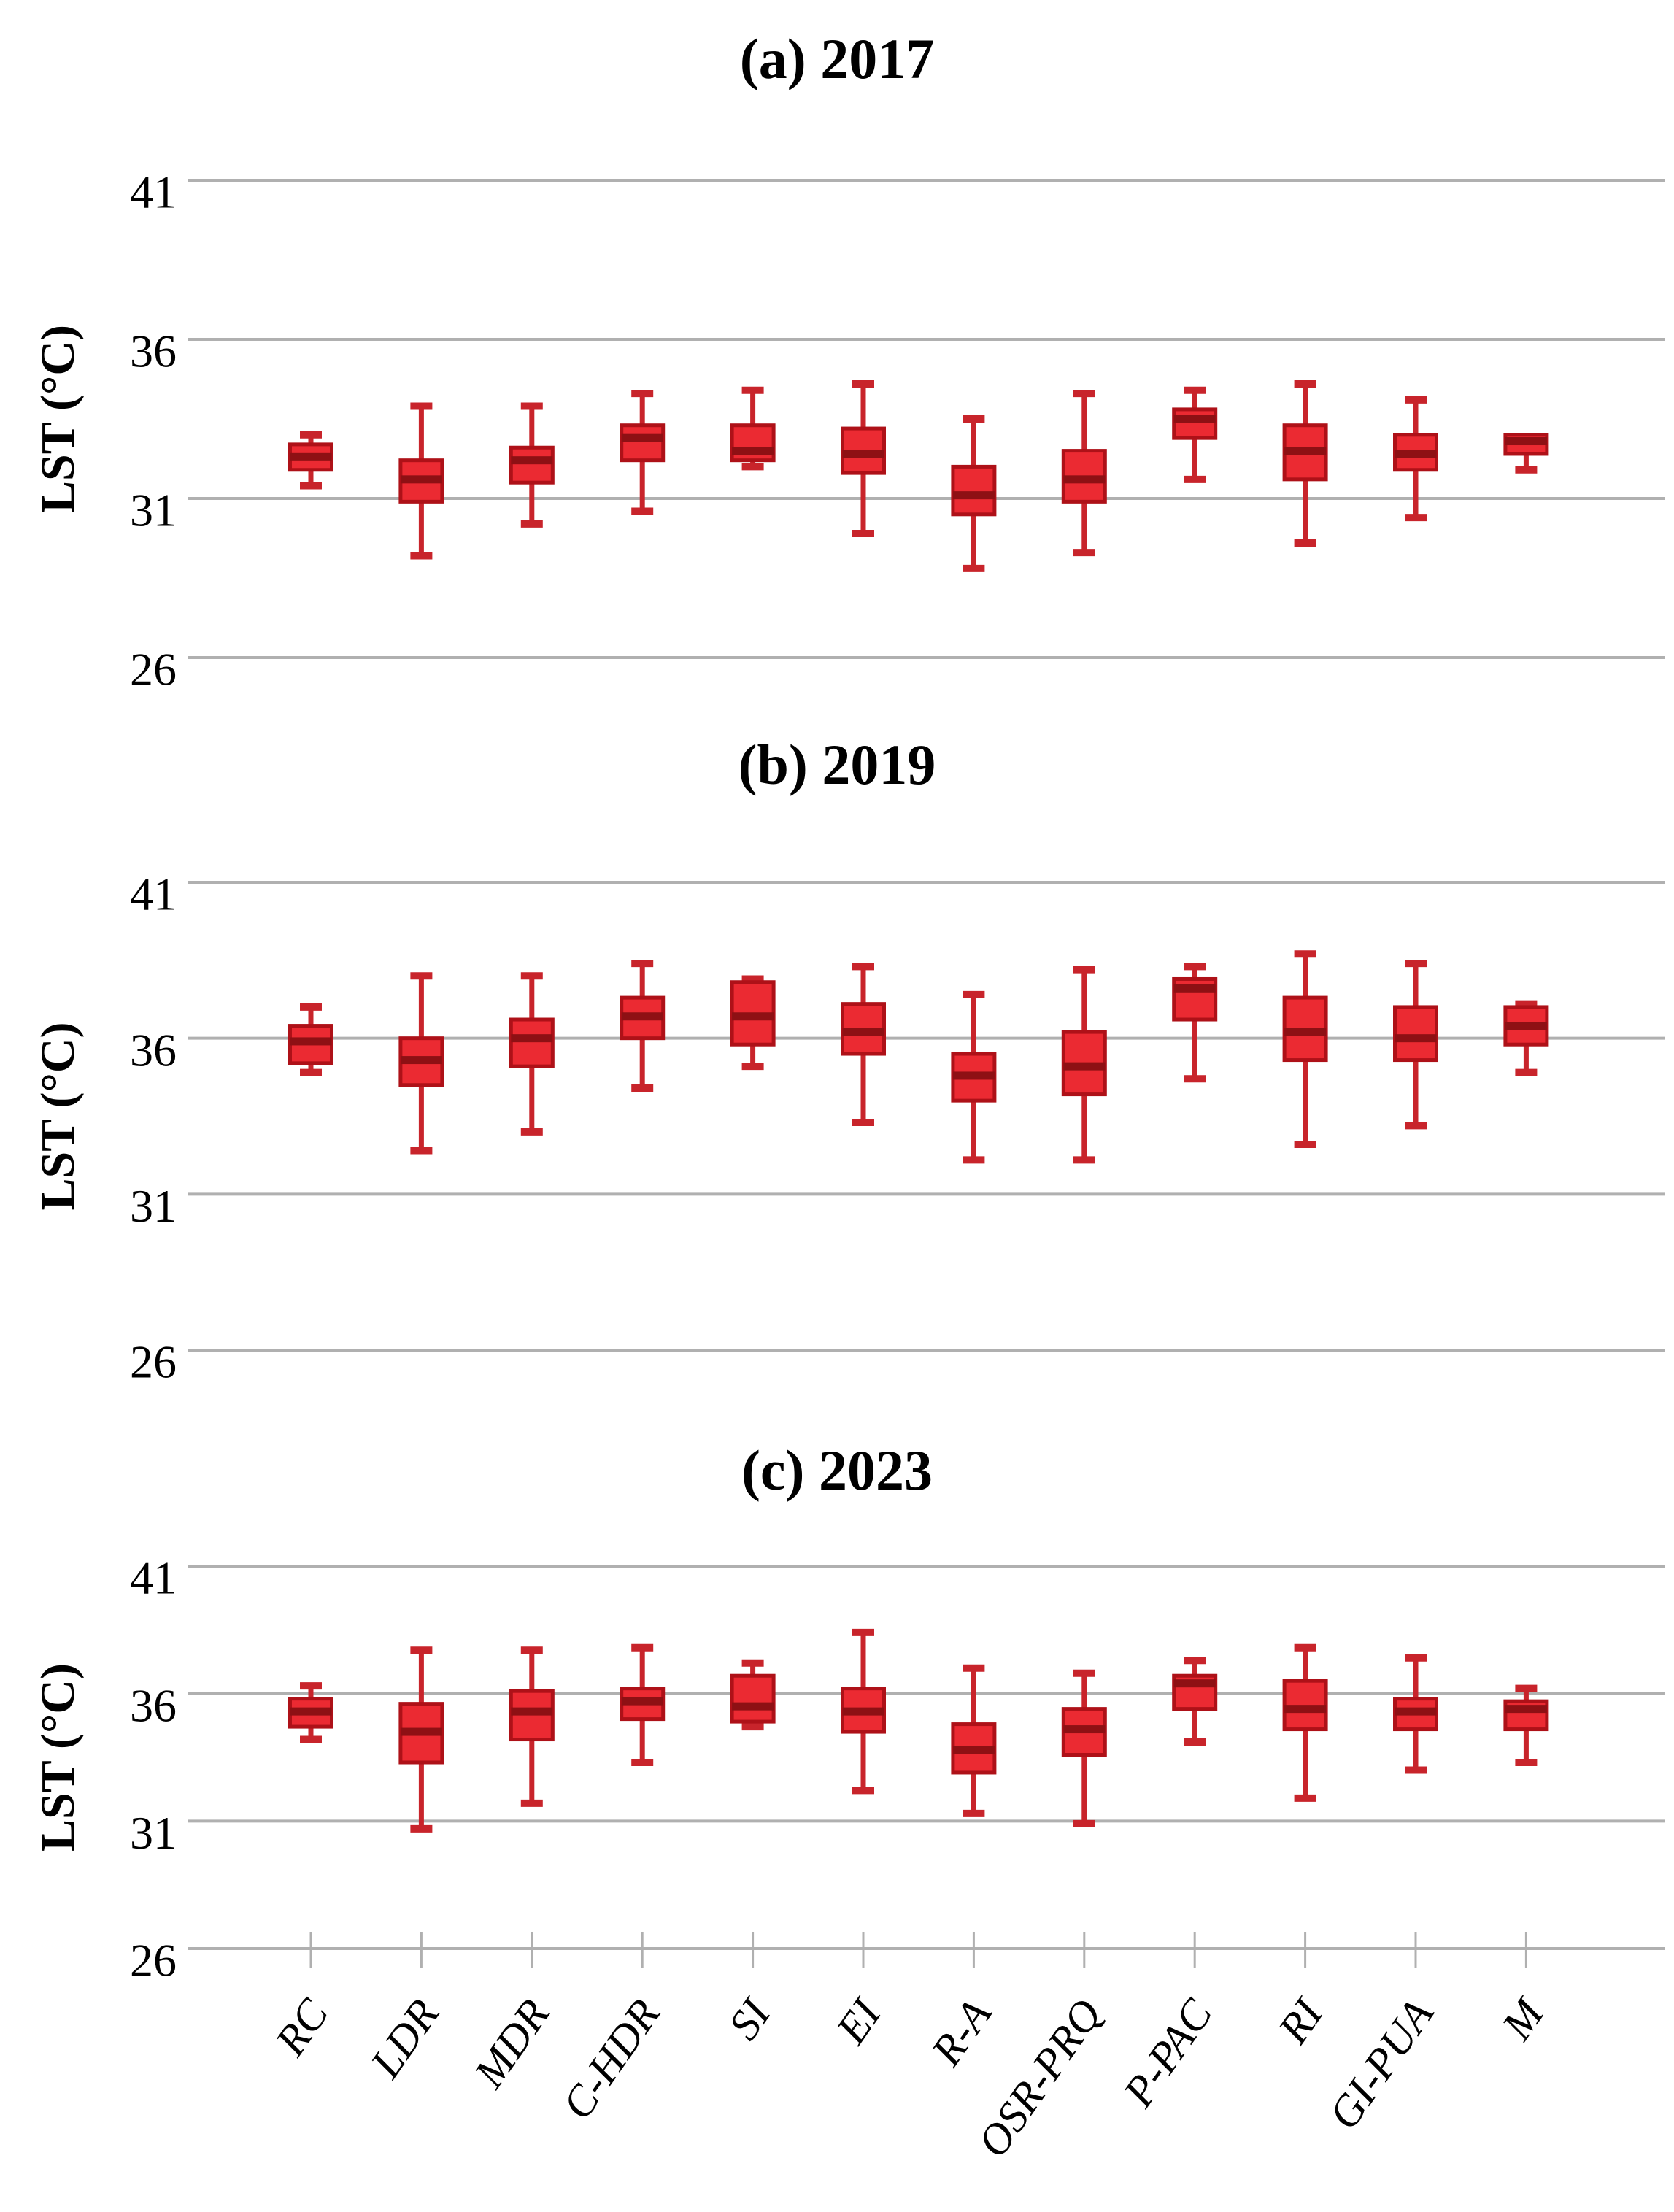 This screenshot has height=2212, width=1674. Describe the element at coordinates (837, 58) in the screenshot. I see `panel-title-2017: (a) 2017` at that location.